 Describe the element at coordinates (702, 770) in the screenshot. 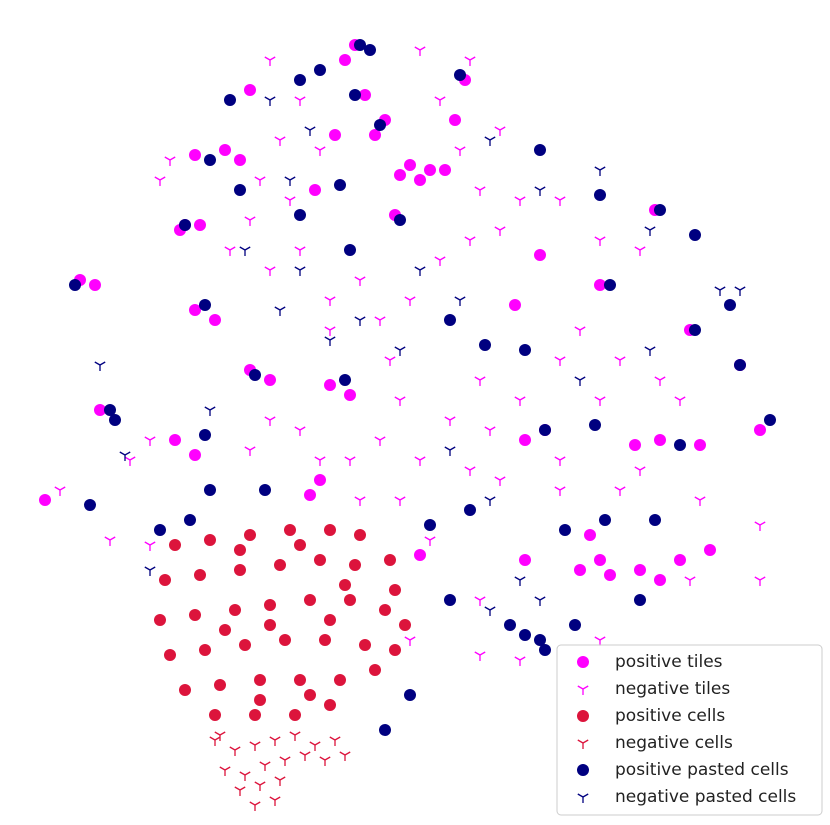

I see `legend-label: positive pasted cells` at that location.